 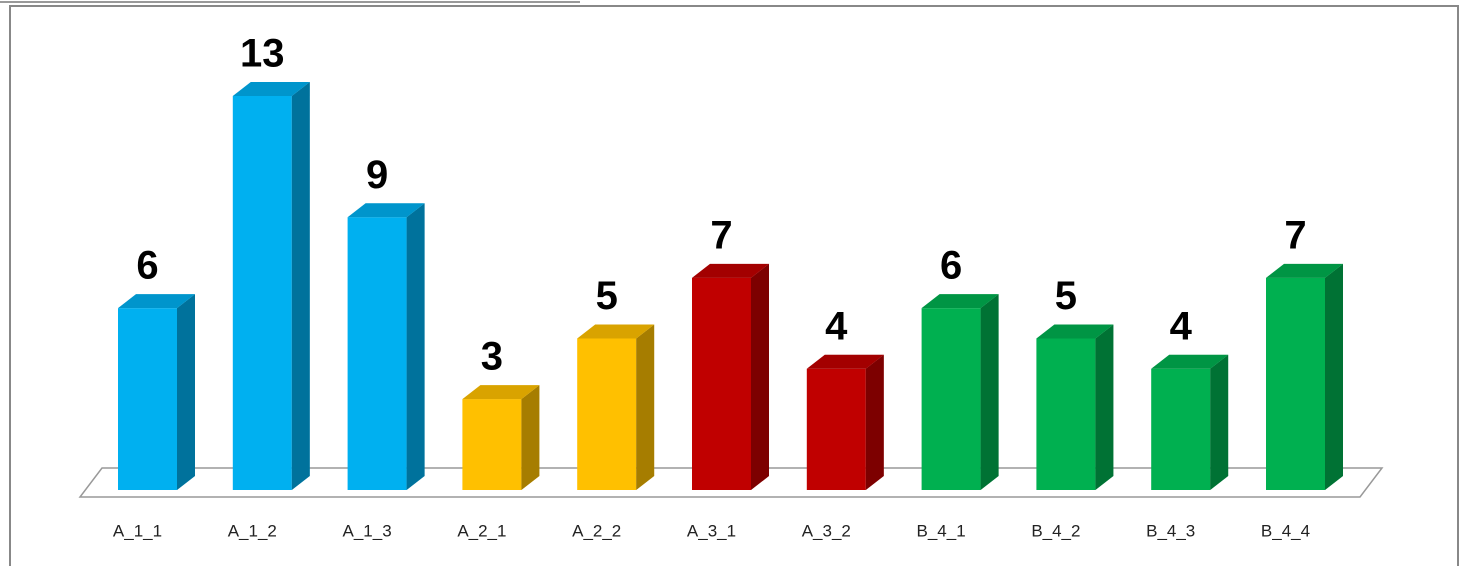 What do you see at coordinates (1285, 530) in the screenshot?
I see `x-tick-label: B_4_4` at bounding box center [1285, 530].